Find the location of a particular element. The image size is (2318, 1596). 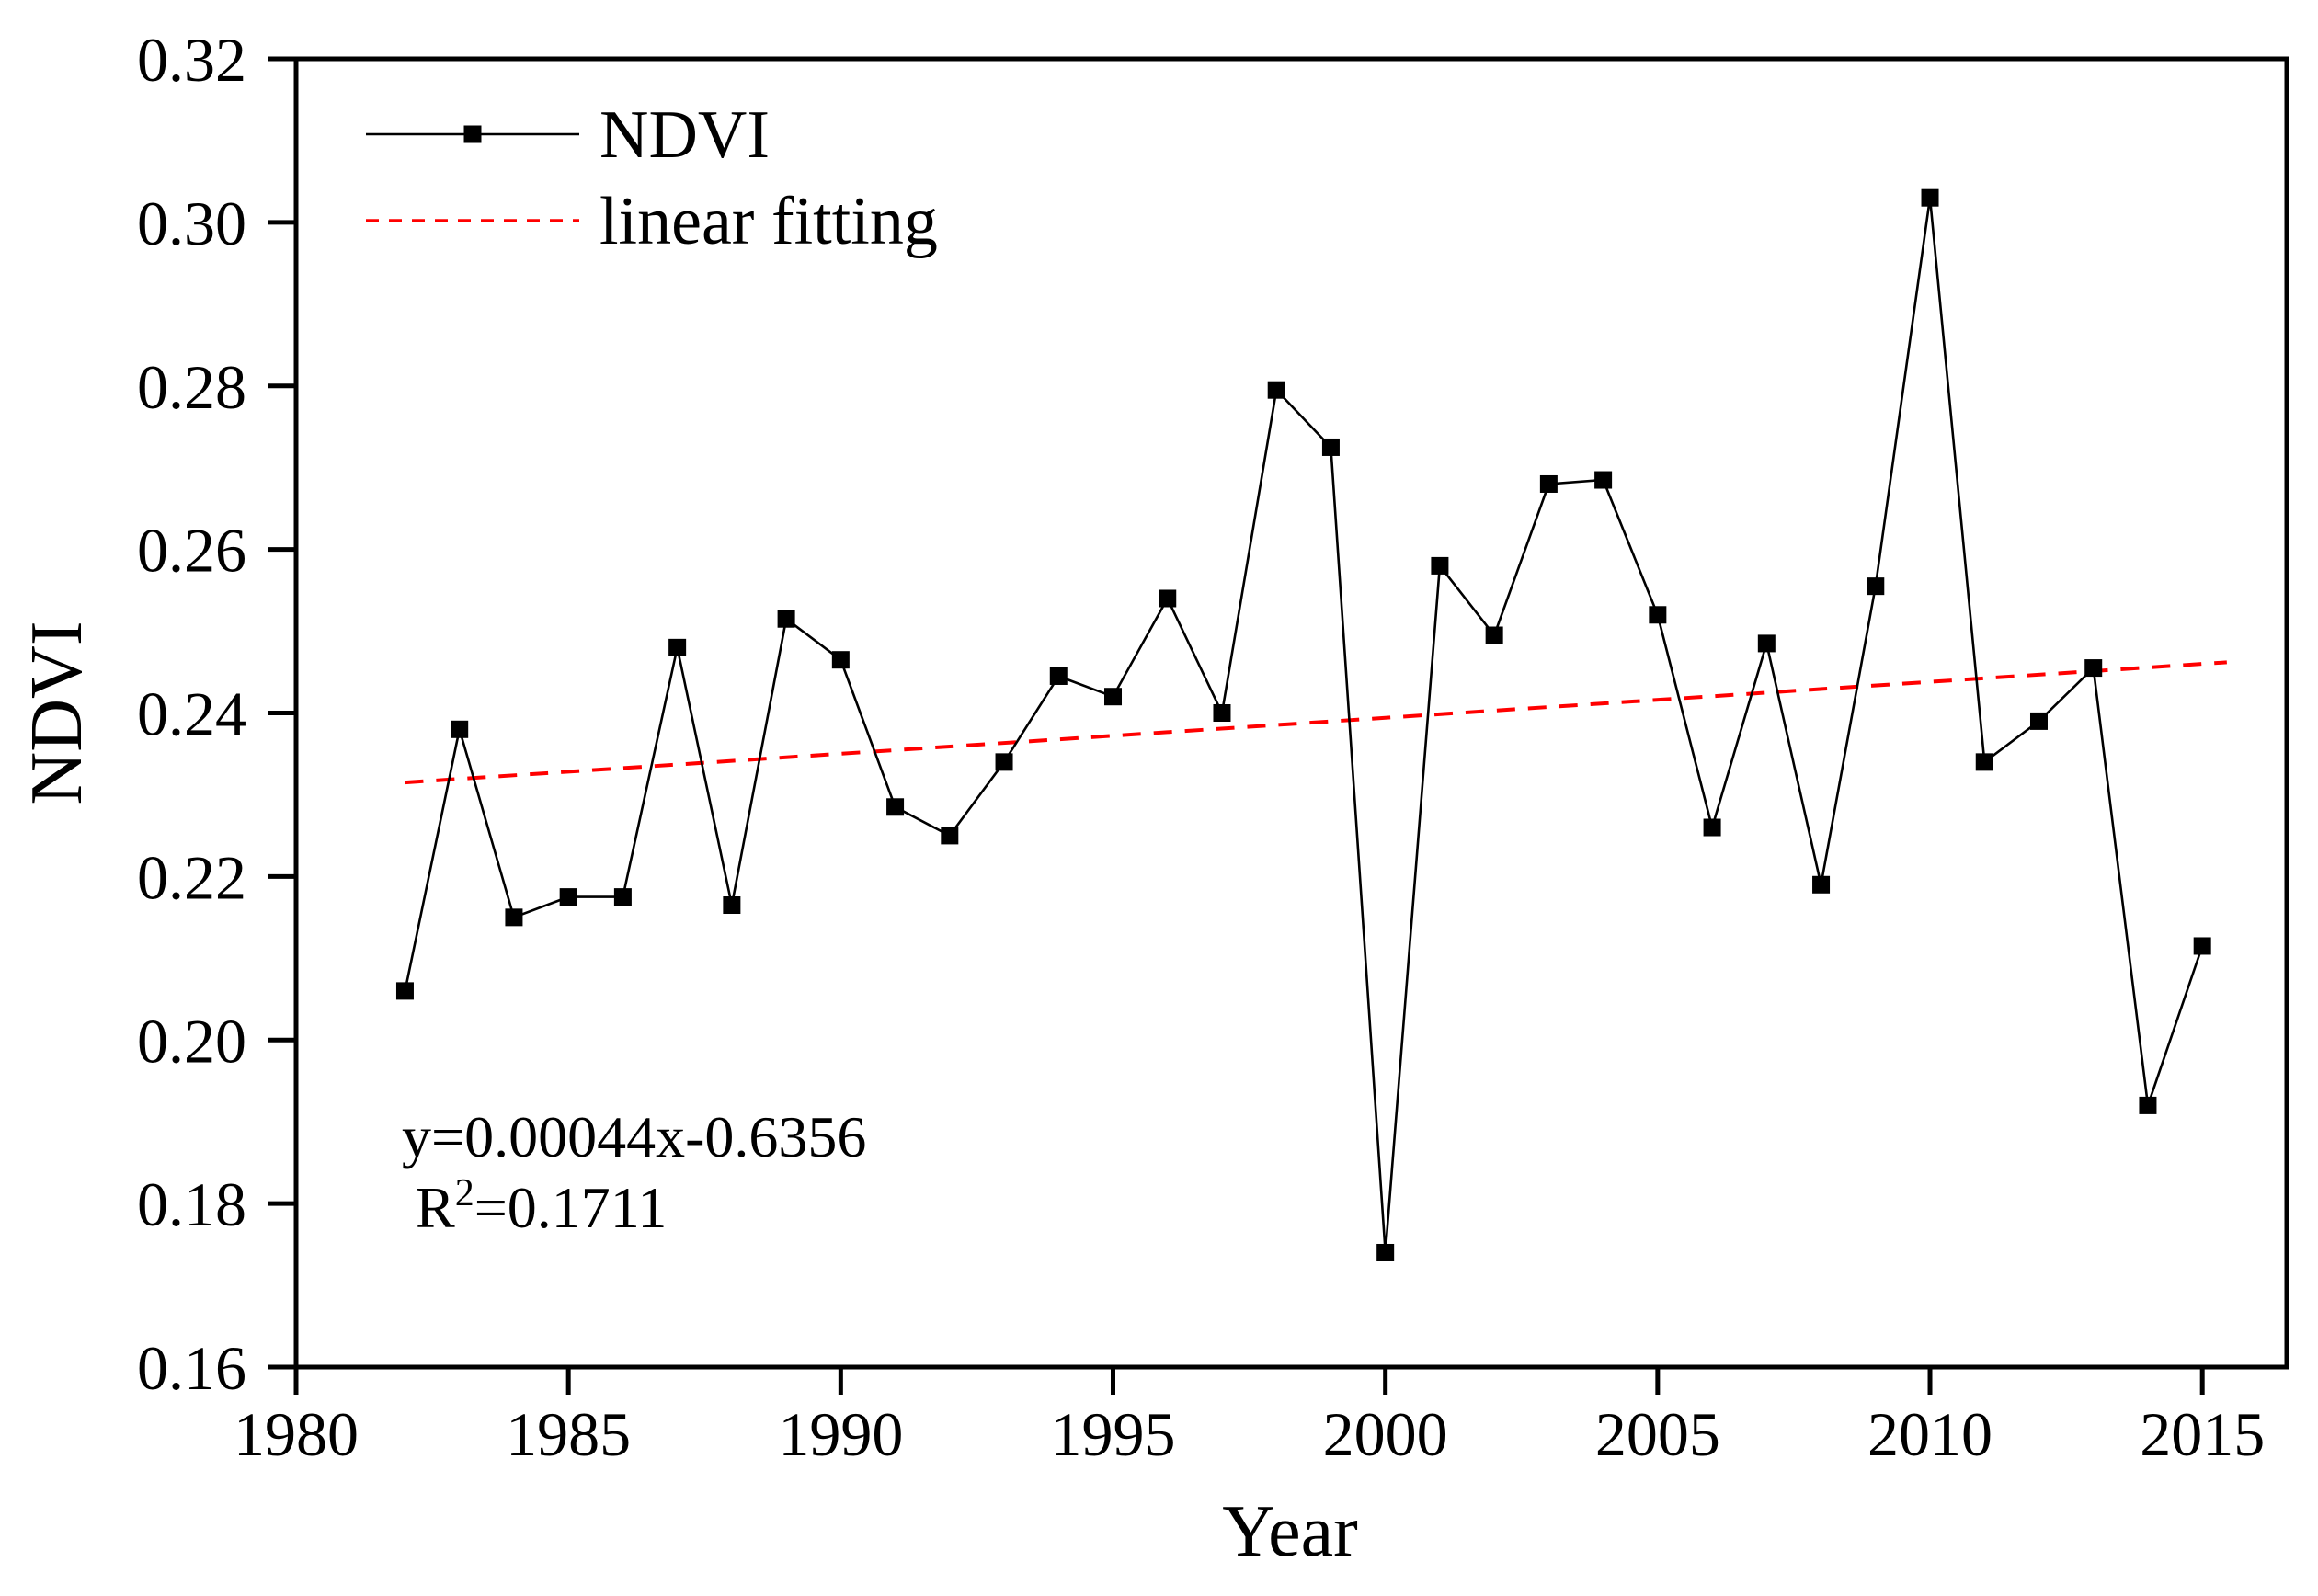

y-tick-label: 0.16 is located at coordinates (191, 1368).